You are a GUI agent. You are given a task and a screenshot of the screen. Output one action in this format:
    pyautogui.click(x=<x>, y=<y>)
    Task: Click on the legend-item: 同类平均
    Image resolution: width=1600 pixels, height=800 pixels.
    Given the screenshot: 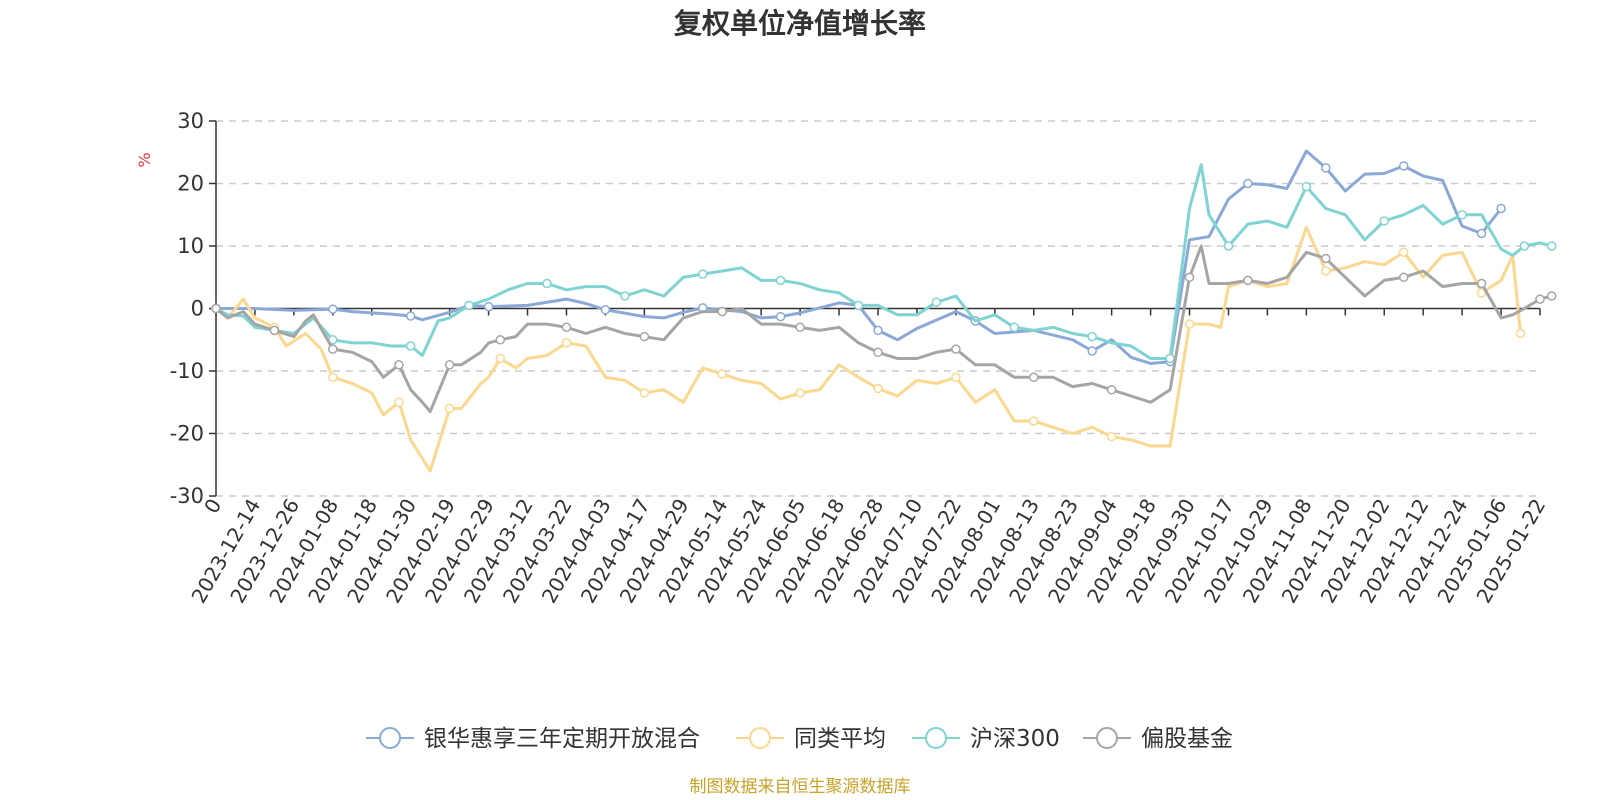 What is the action you would take?
    pyautogui.click(x=811, y=739)
    